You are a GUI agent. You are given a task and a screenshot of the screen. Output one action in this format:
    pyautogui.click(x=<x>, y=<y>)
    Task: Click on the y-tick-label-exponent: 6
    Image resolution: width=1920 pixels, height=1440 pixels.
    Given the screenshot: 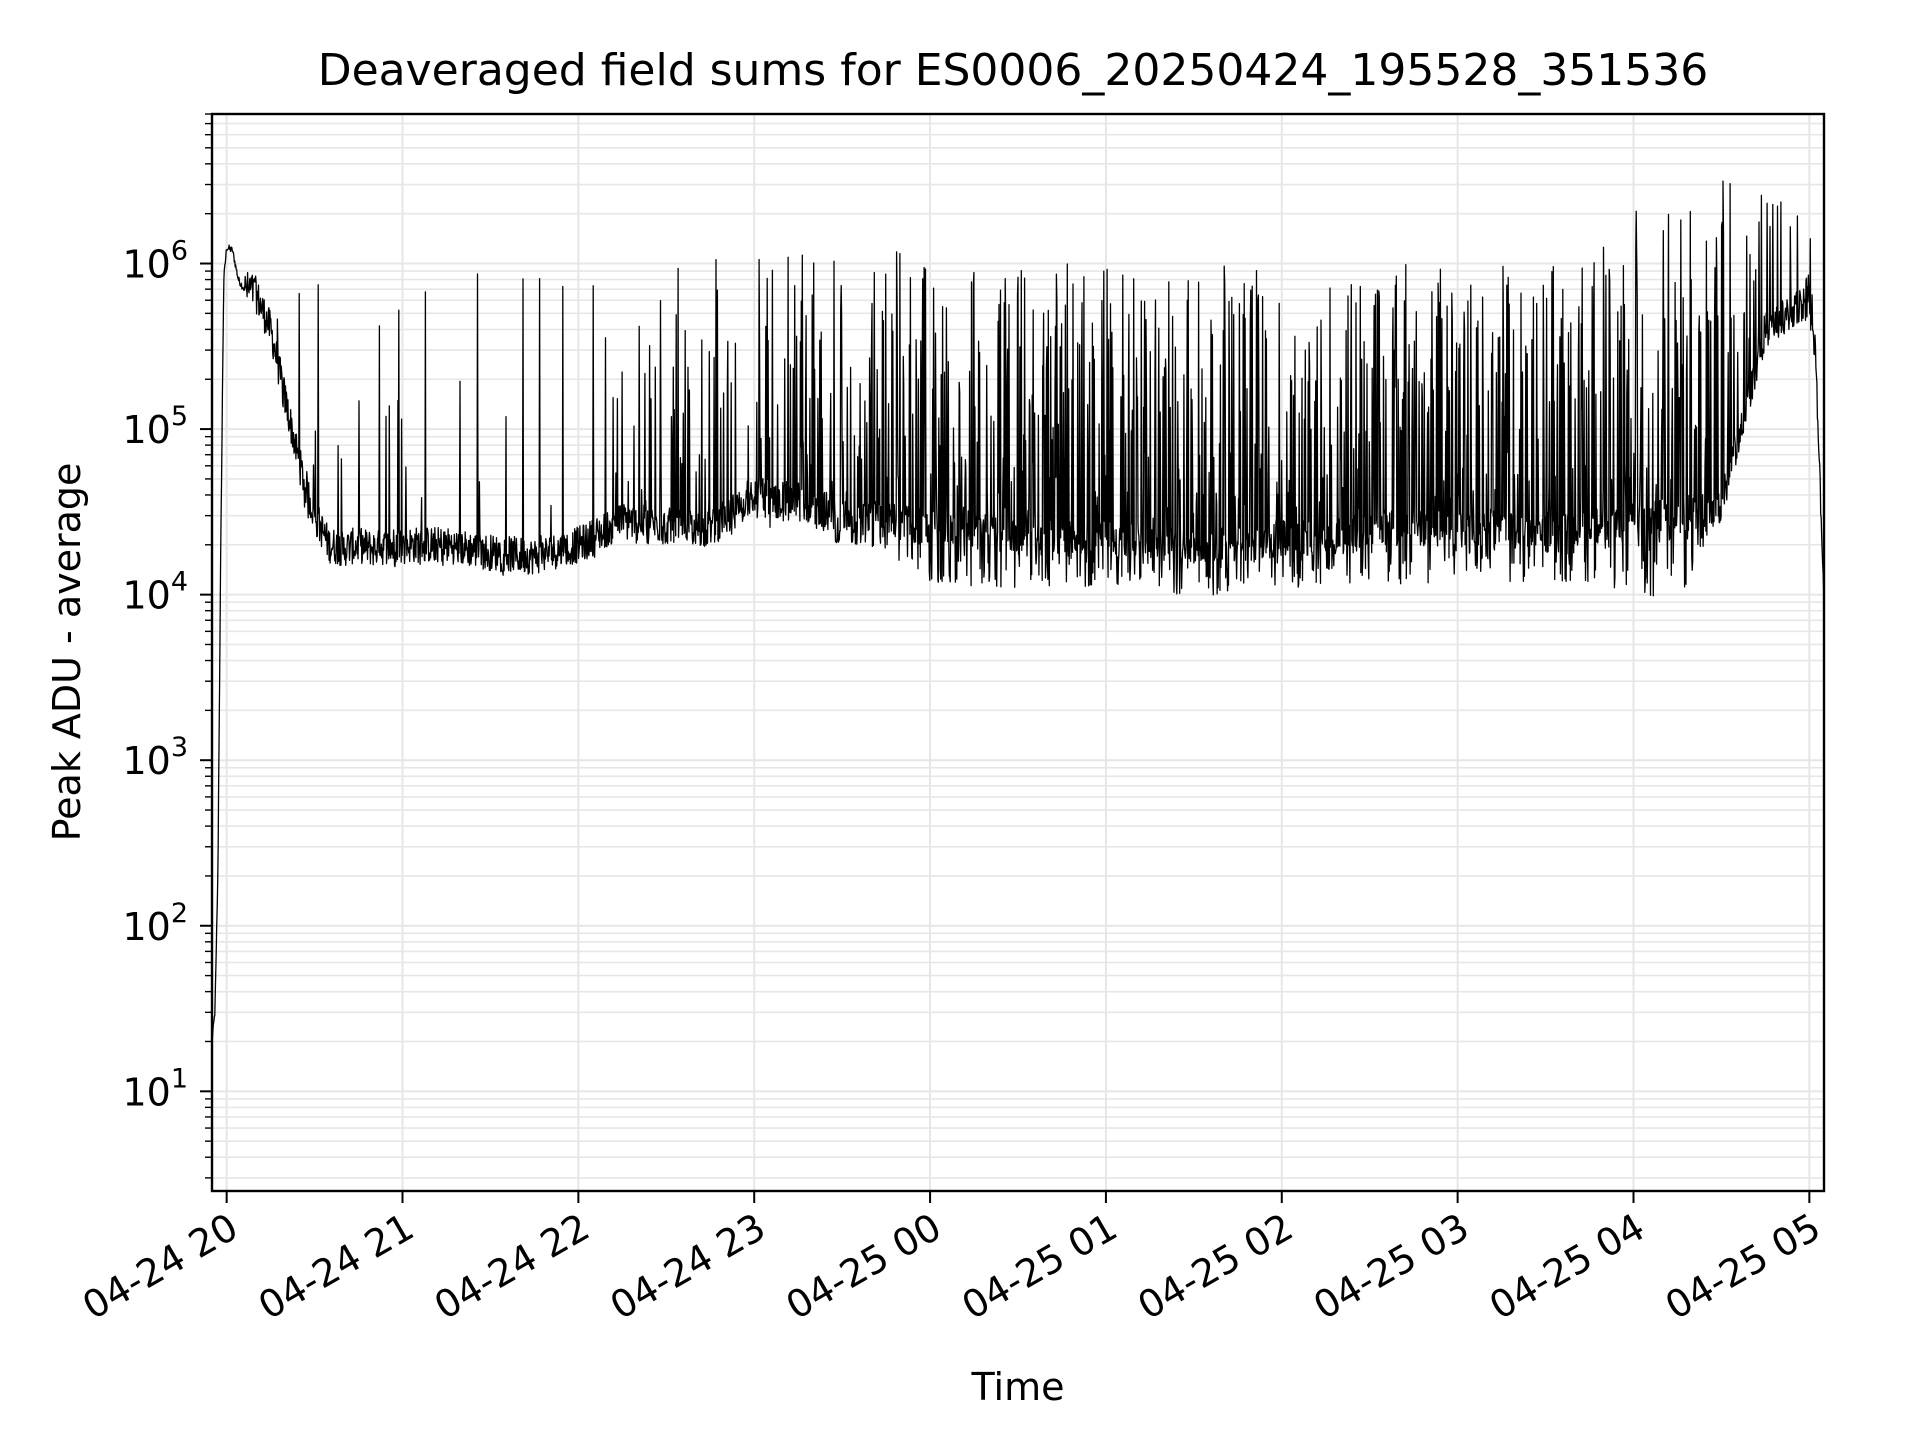 What is the action you would take?
    pyautogui.click(x=179, y=251)
    